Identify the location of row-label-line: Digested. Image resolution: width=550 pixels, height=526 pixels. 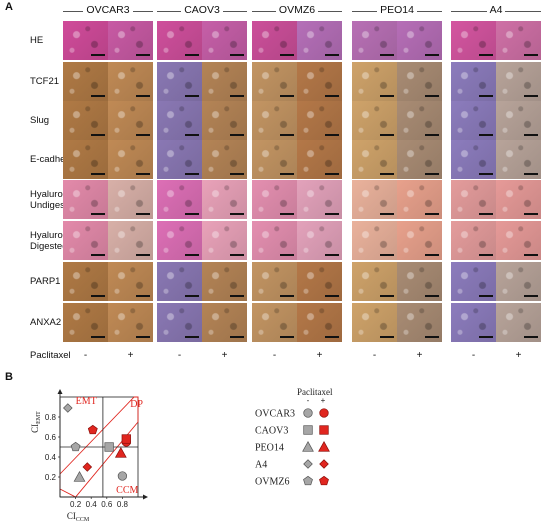
(49, 246).